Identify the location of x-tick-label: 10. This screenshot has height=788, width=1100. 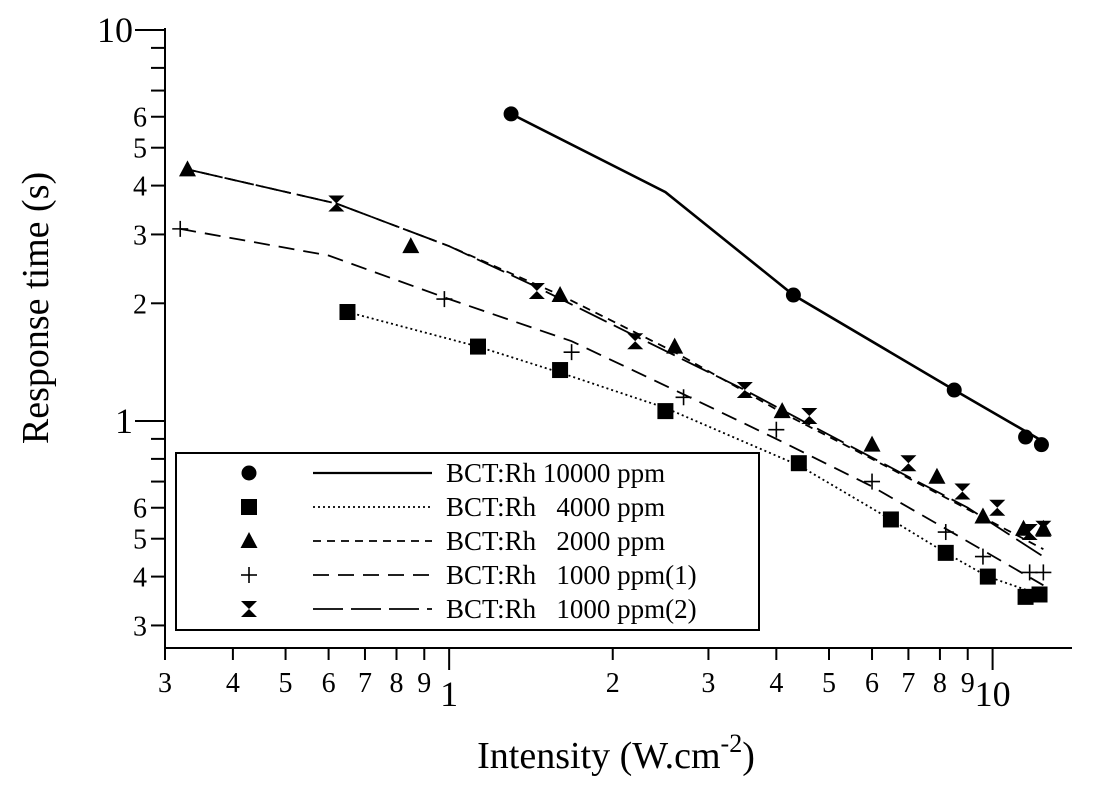
(993, 694).